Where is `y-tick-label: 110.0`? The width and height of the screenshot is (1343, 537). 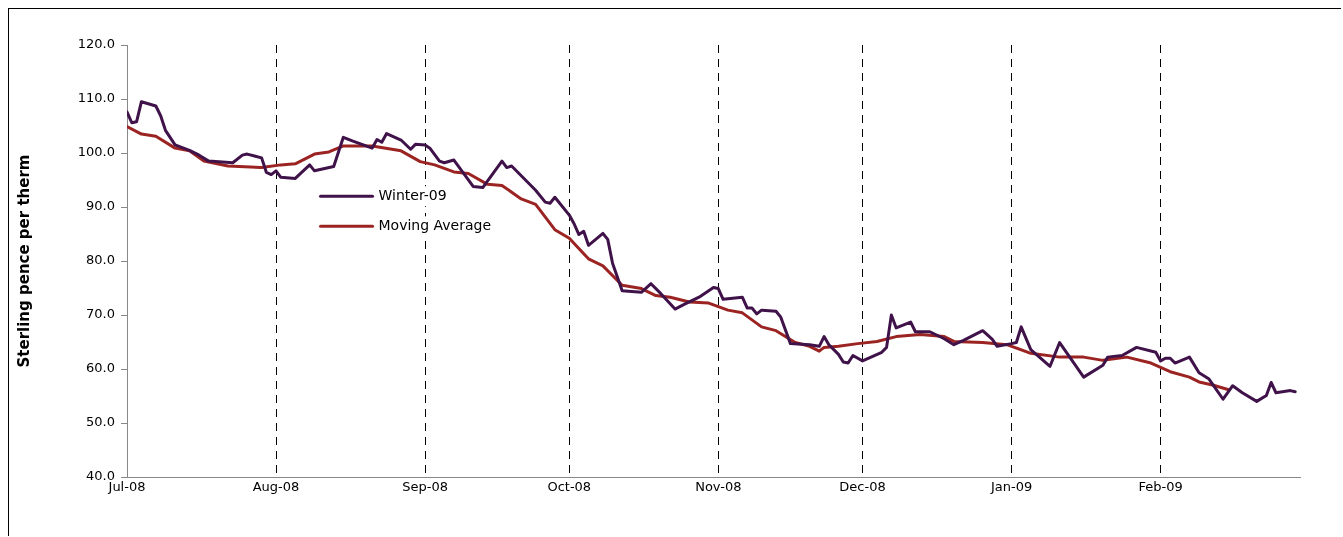
y-tick-label: 110.0 is located at coordinates (96, 98).